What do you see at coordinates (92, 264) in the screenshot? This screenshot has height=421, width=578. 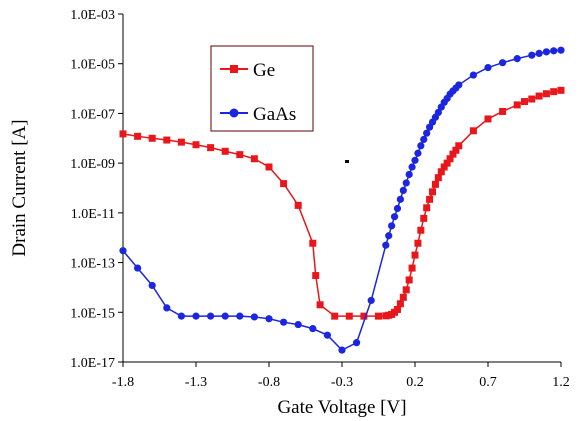 I see `y-tick-label: 1.0E-13` at bounding box center [92, 264].